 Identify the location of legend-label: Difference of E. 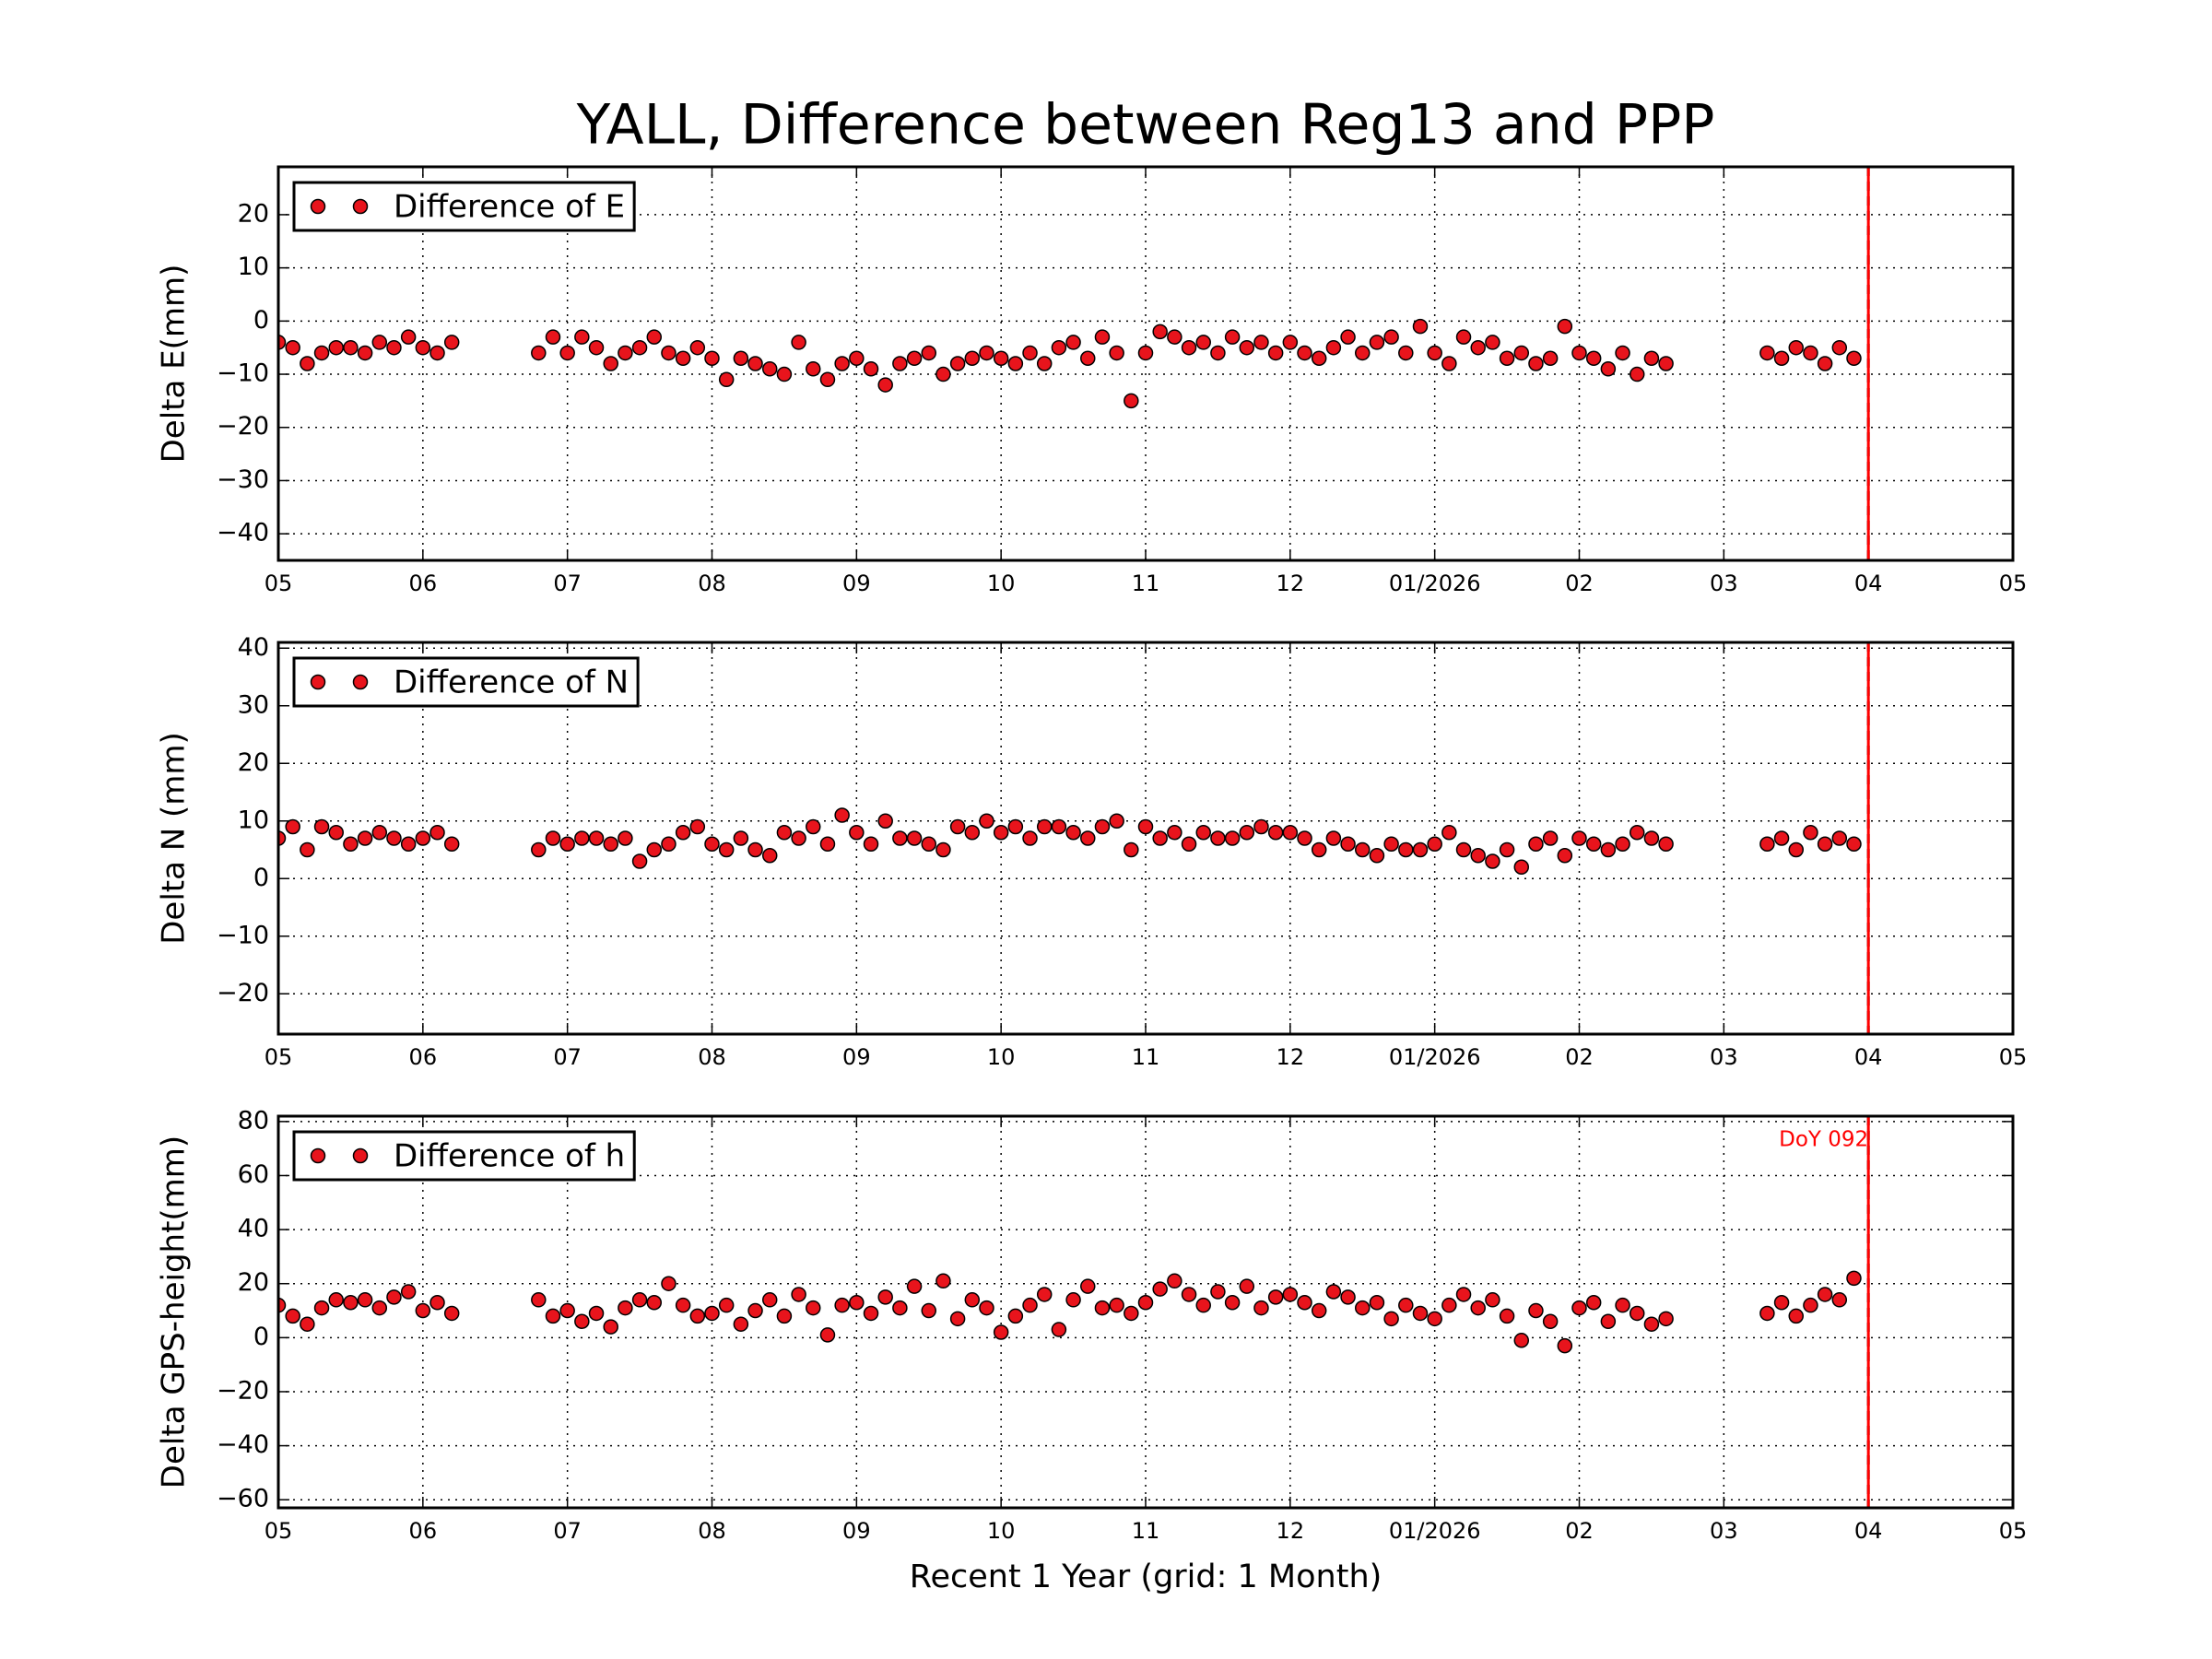
(509, 207).